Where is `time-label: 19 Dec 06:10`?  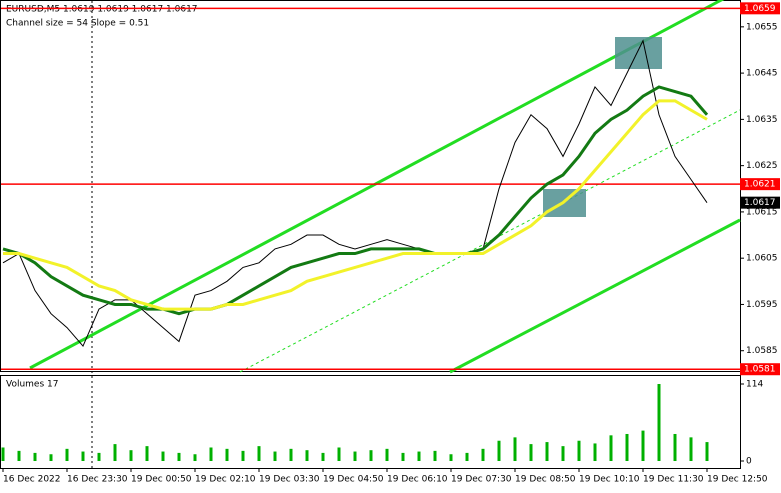 time-label: 19 Dec 06:10 is located at coordinates (417, 480).